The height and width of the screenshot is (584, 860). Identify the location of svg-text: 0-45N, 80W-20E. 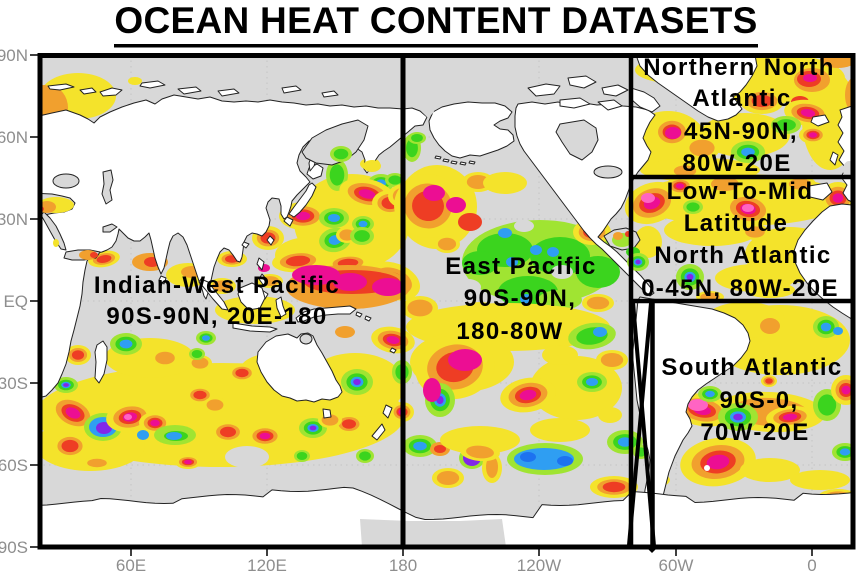
(740, 288).